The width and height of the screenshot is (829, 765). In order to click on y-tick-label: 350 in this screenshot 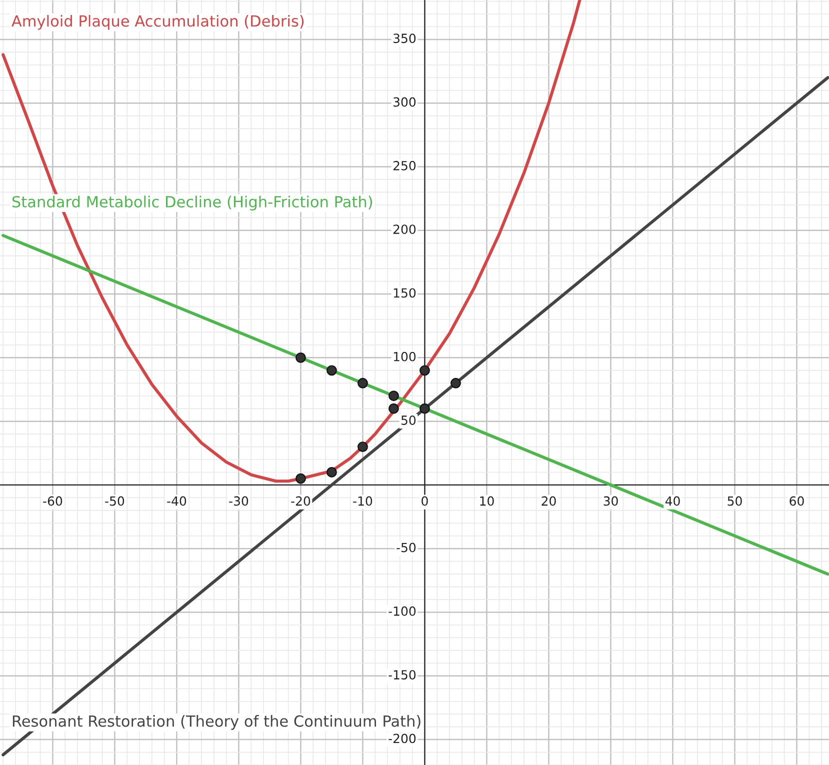, I will do `click(404, 39)`.